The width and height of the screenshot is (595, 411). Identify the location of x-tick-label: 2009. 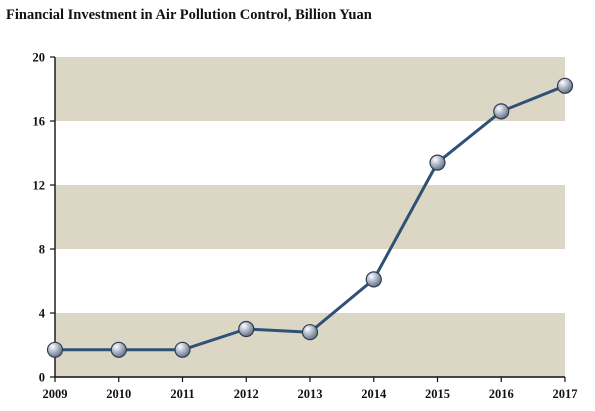
(55, 394).